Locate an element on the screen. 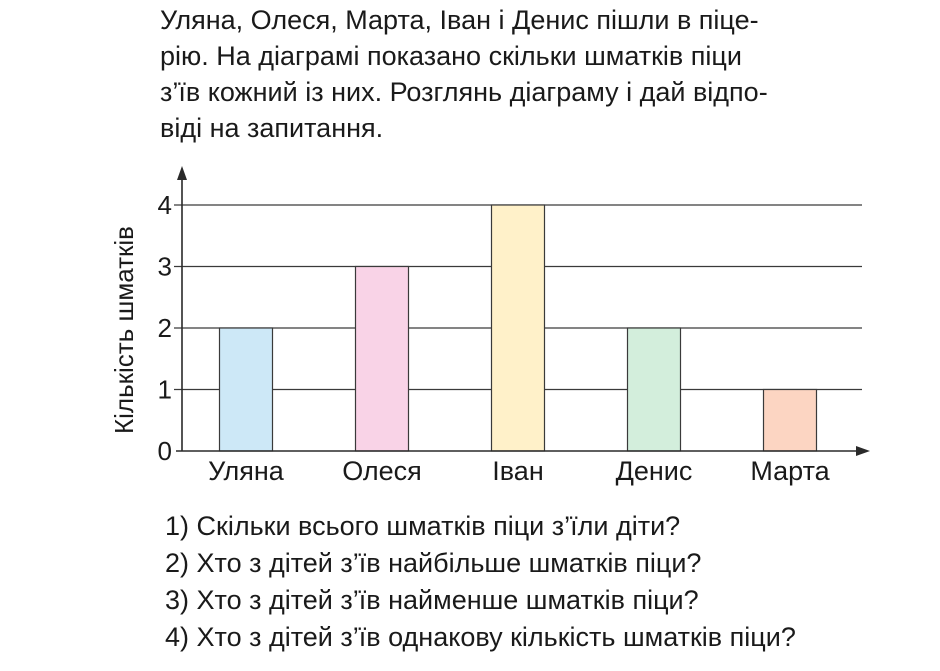  x-tick-label: Марта is located at coordinates (790, 471).